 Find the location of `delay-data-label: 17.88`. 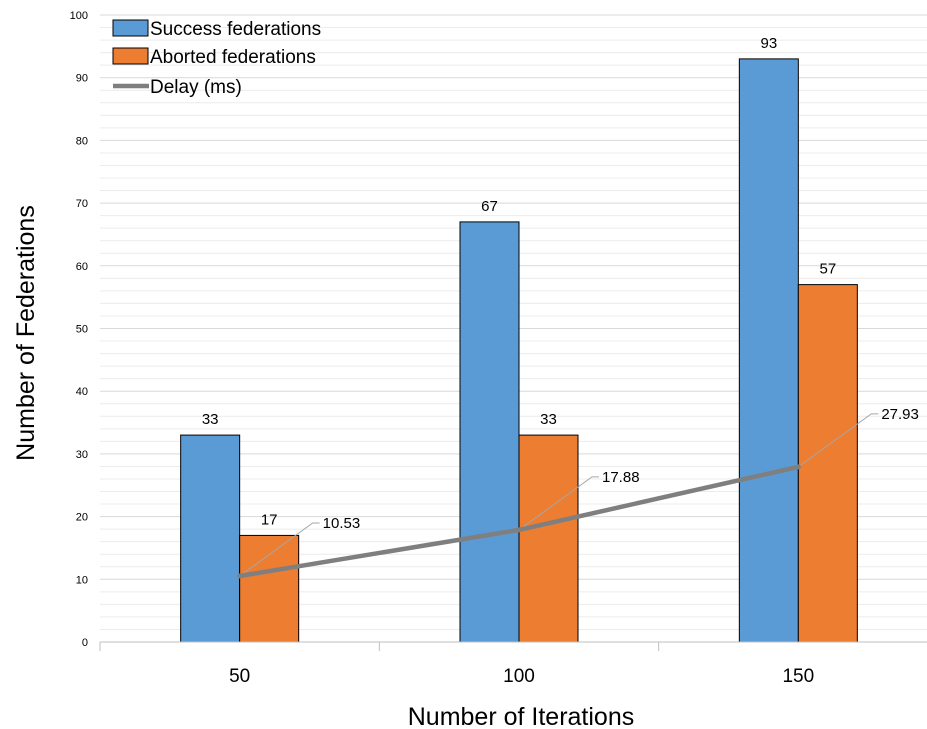

delay-data-label: 17.88 is located at coordinates (621, 477).